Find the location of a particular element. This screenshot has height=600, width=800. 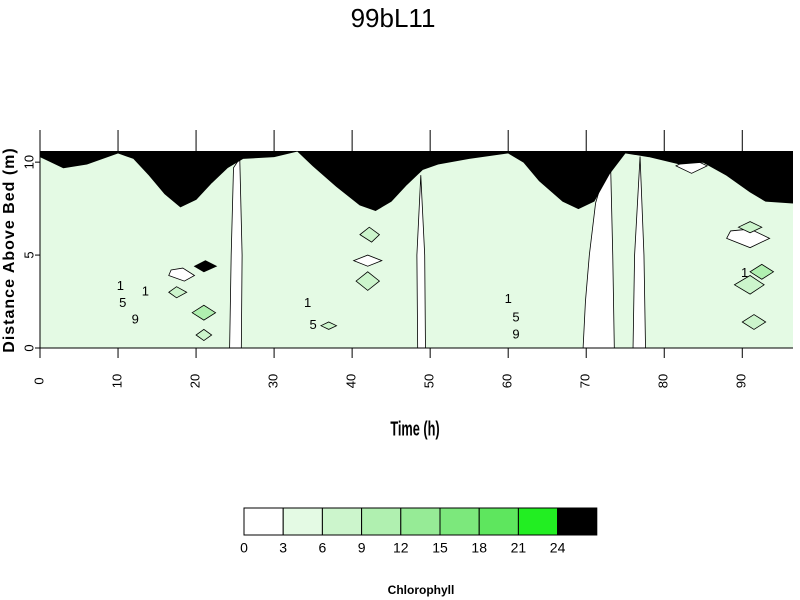

colorbar-tick-label: 3 is located at coordinates (283, 548).